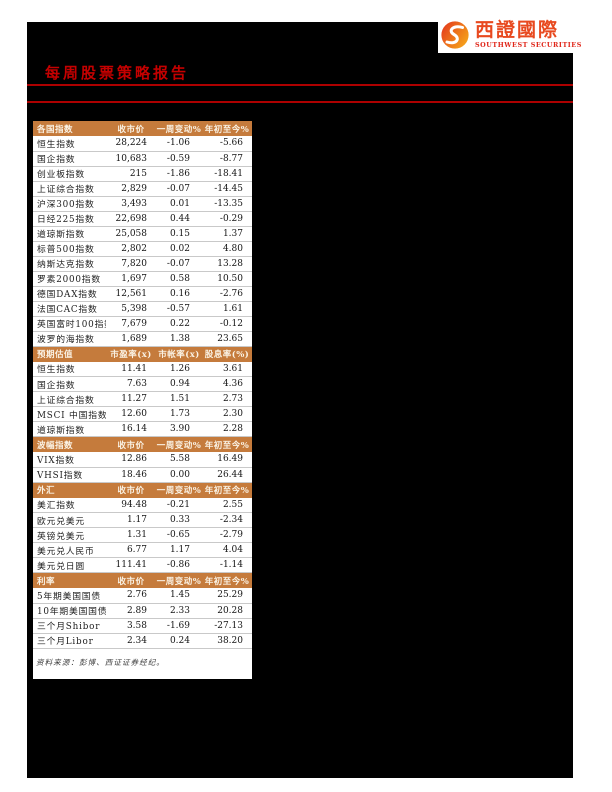 The height and width of the screenshot is (792, 612). Describe the element at coordinates (179, 354) in the screenshot. I see `column-header: 市帐率(x)` at that location.